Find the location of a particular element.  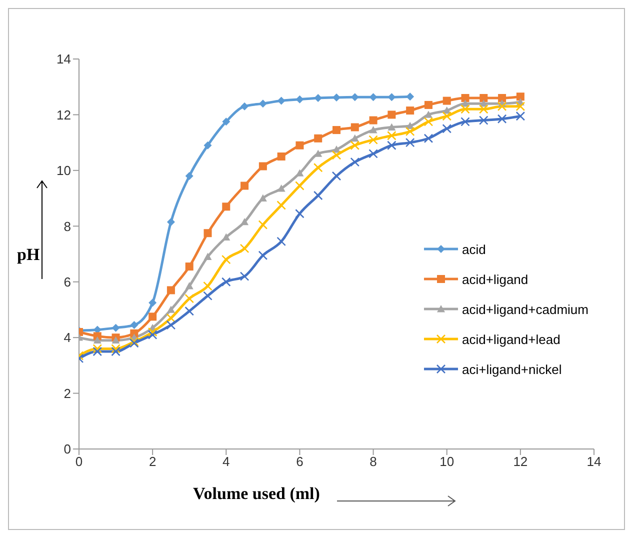

legend-label: acid is located at coordinates (474, 249).